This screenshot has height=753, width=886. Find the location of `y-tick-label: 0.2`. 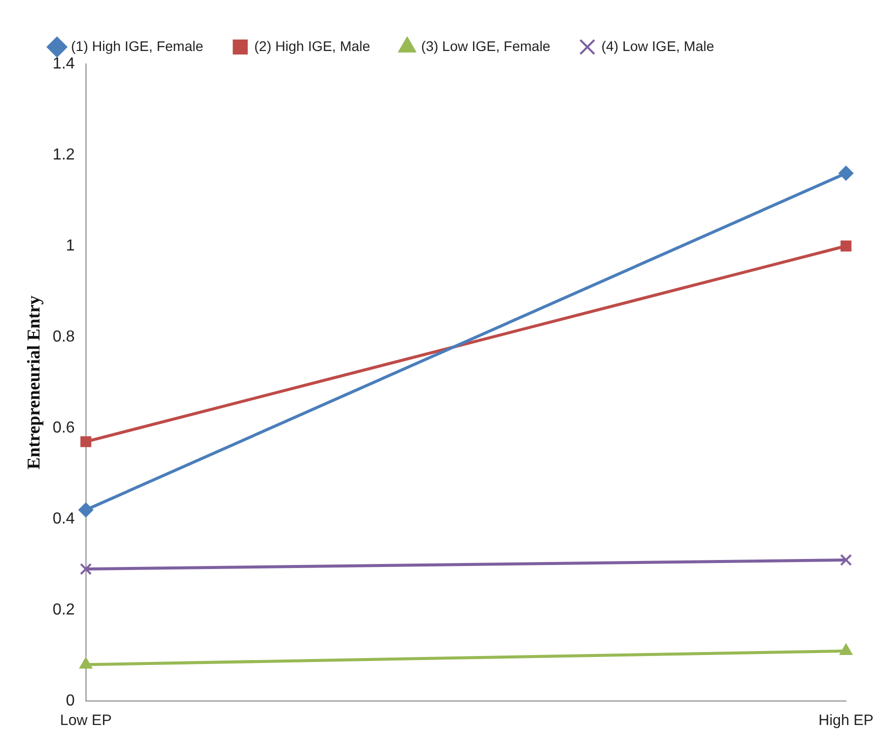

y-tick-label: 0.2 is located at coordinates (63, 609).